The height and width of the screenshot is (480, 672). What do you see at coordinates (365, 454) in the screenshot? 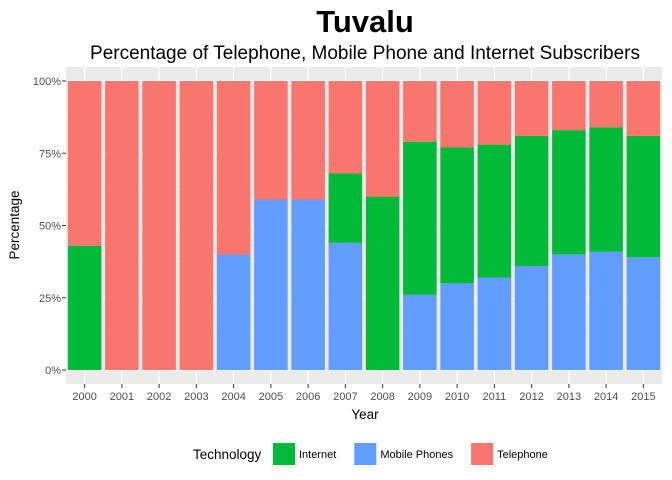
I see `legend-key-mobile-phones` at bounding box center [365, 454].